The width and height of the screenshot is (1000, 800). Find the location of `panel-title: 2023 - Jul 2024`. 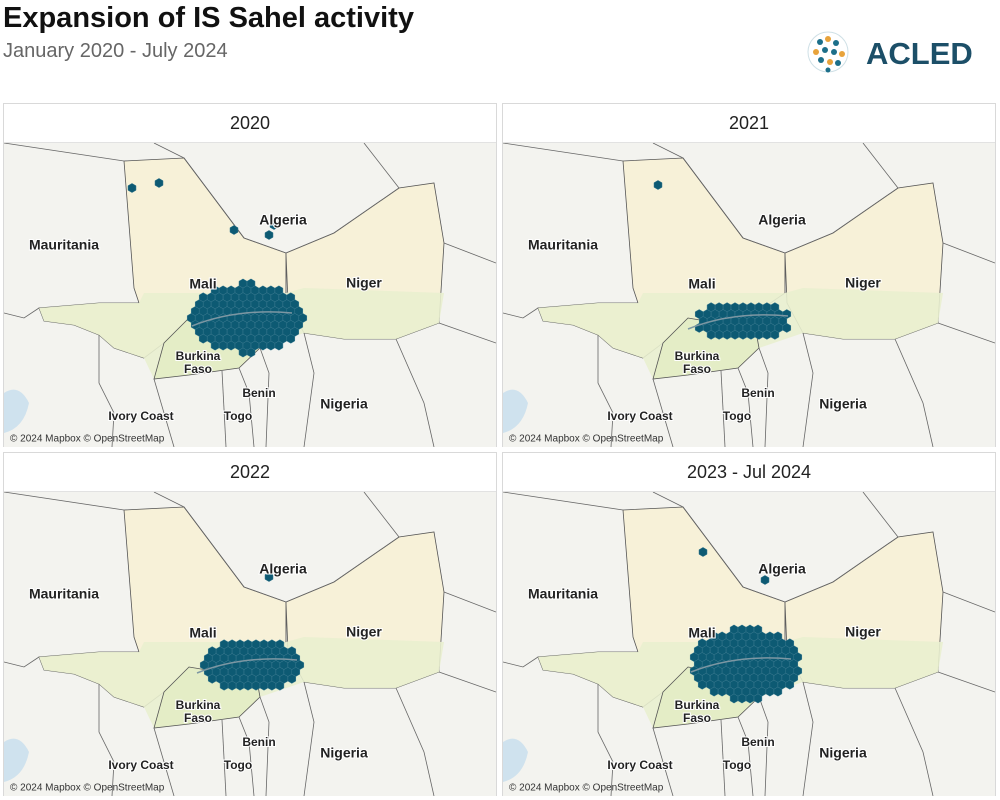

panel-title: 2023 - Jul 2024 is located at coordinates (749, 472).